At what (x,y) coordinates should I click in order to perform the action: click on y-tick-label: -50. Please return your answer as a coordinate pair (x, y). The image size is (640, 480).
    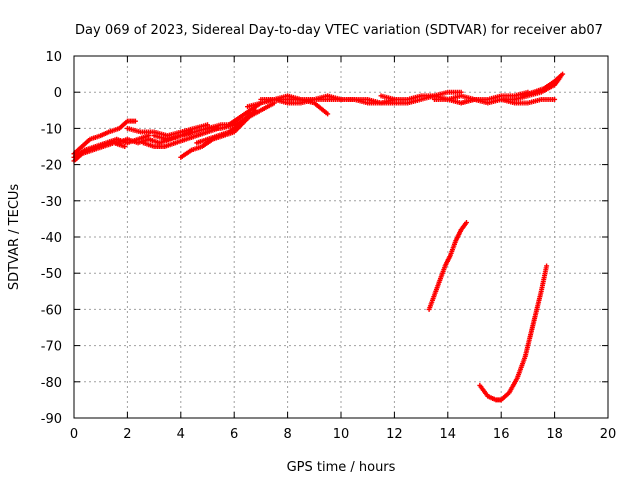
    Looking at the image, I should click on (51, 274).